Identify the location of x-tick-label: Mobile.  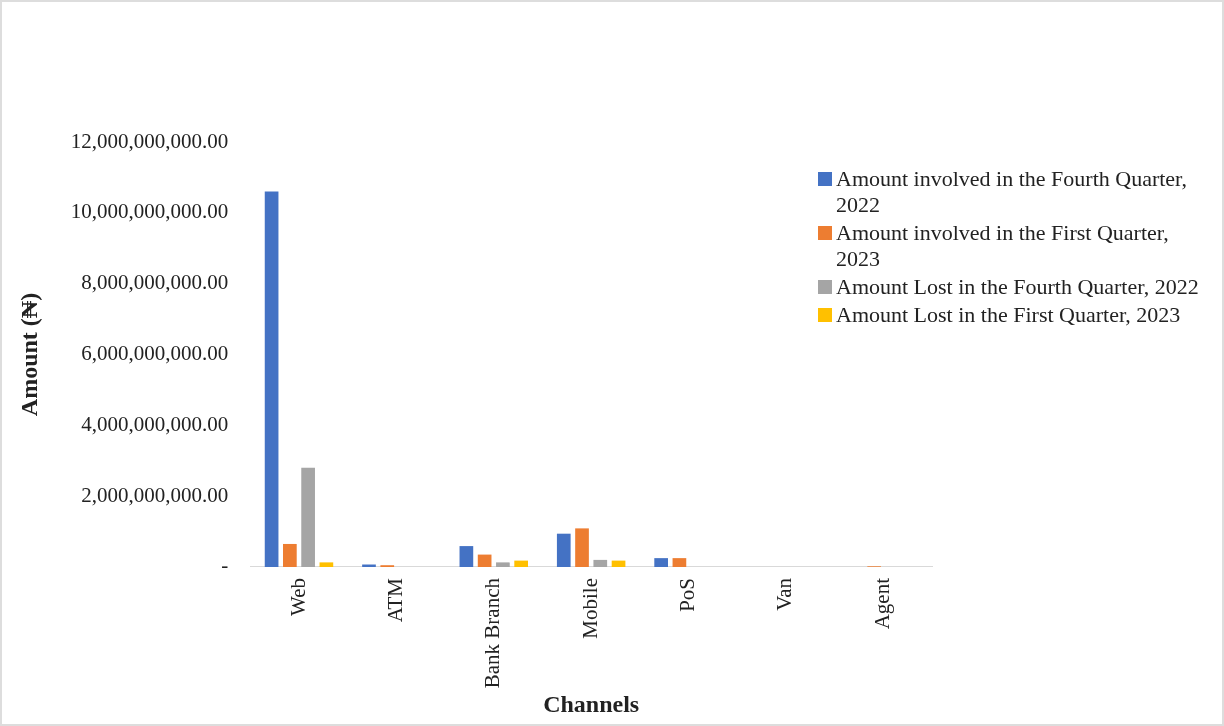
(589, 608).